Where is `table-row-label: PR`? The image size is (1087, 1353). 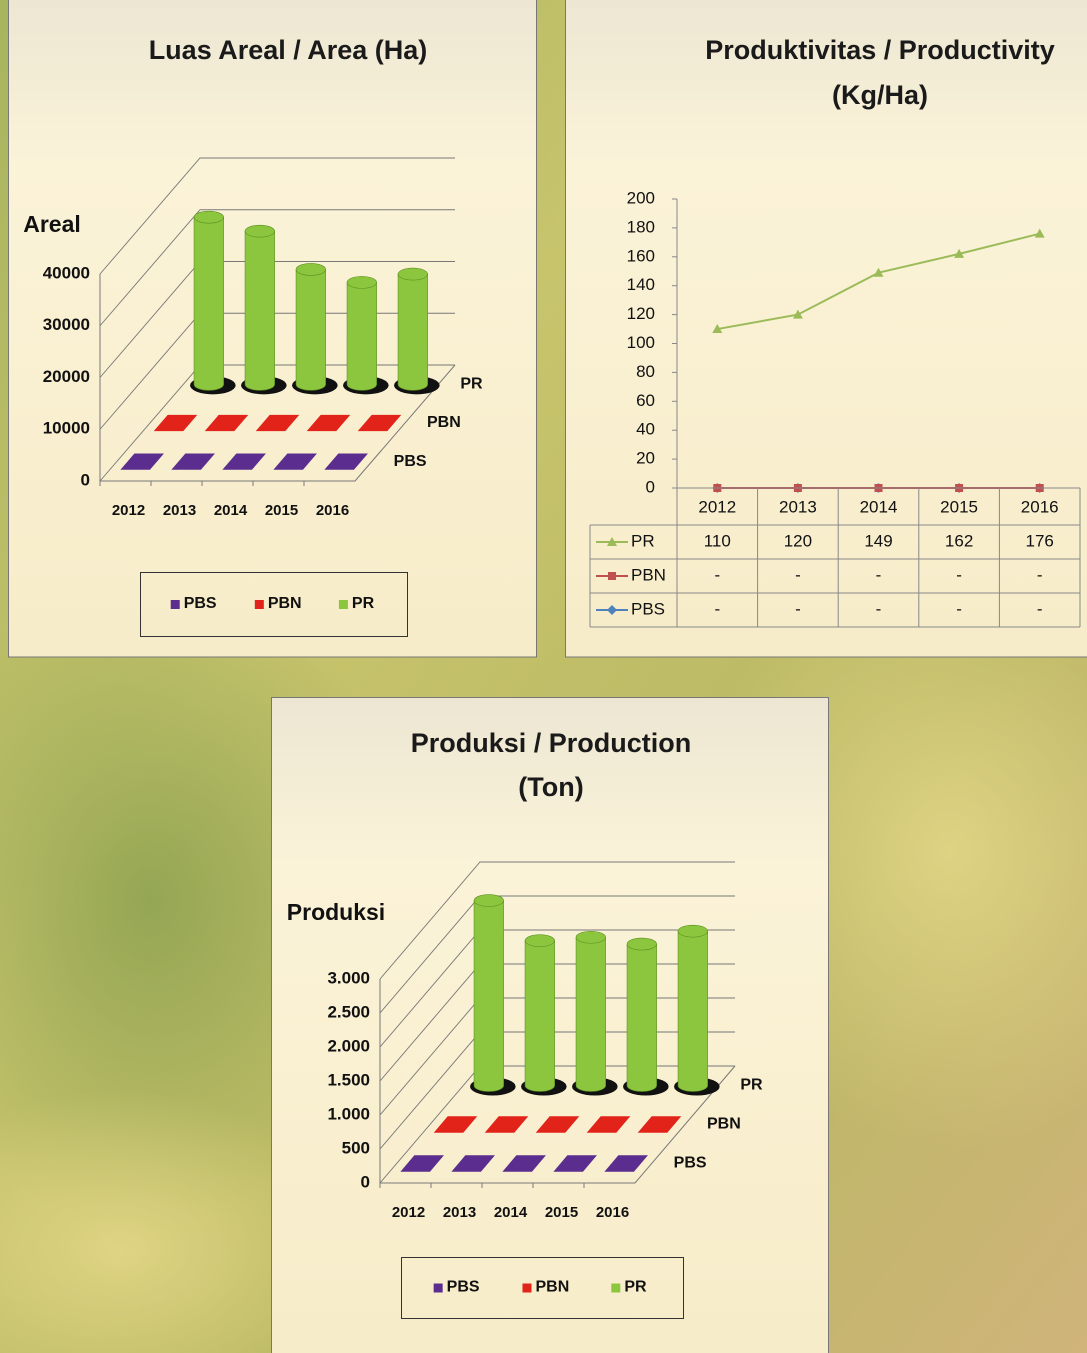
table-row-label: PR is located at coordinates (643, 540).